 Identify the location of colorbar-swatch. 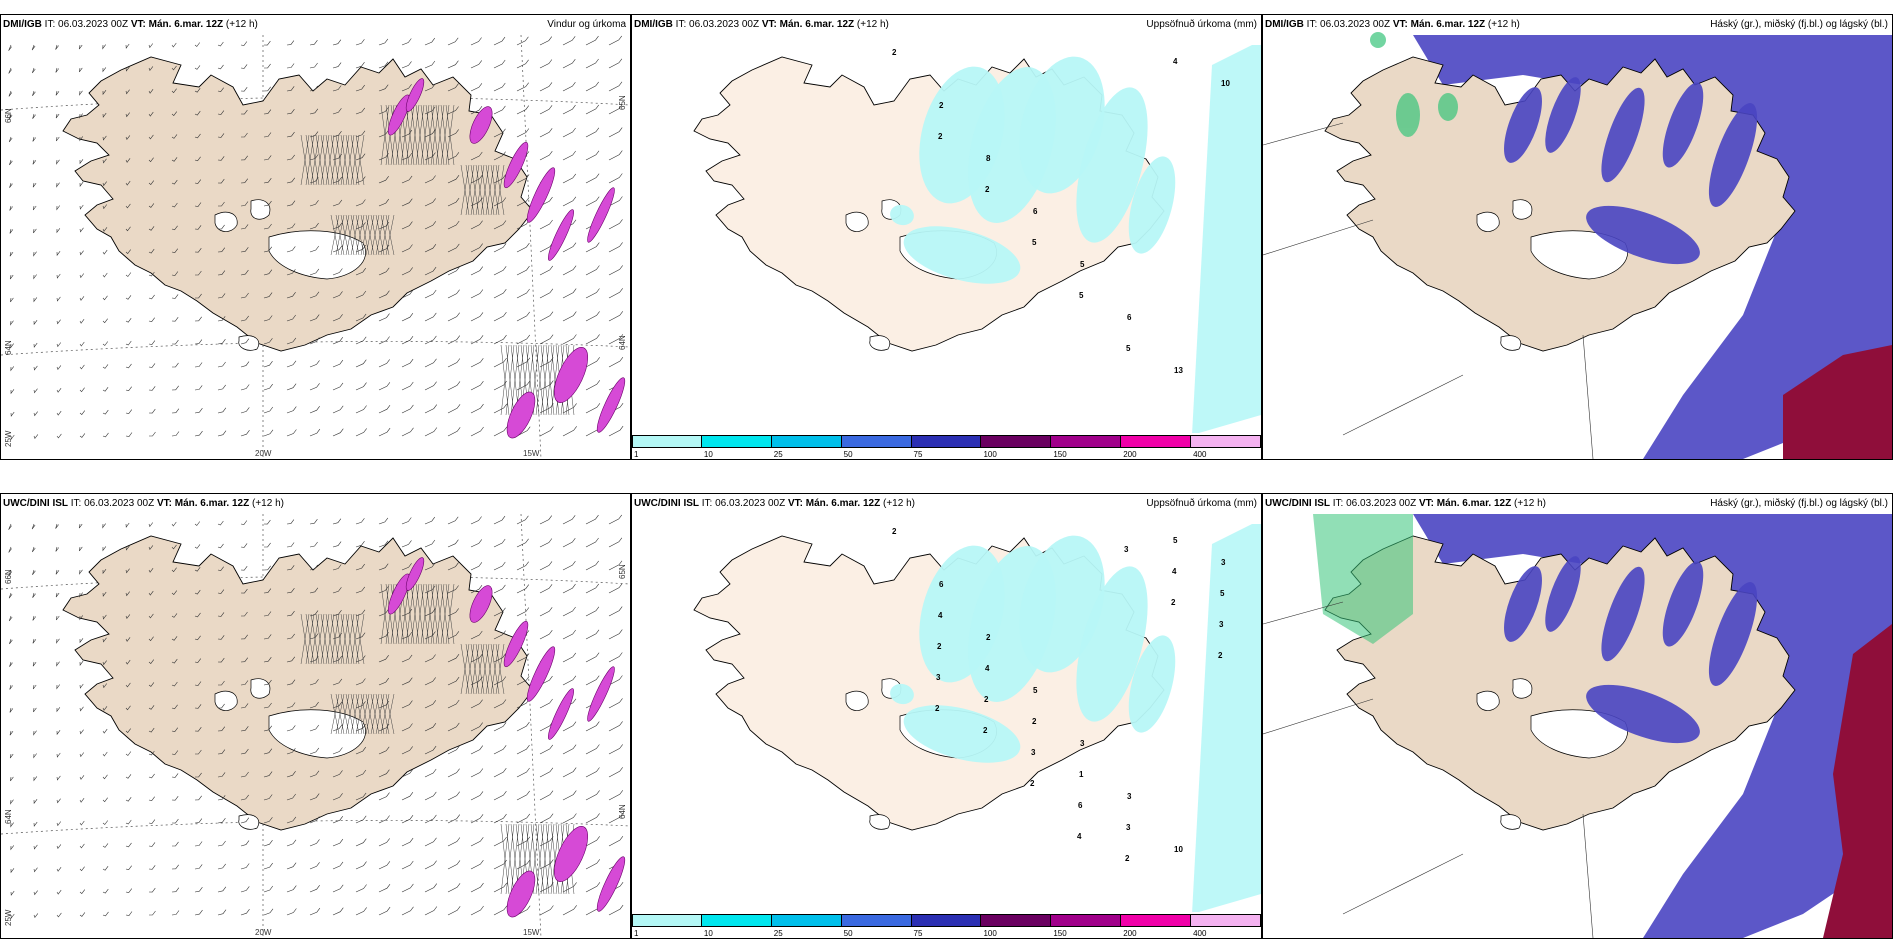
(736, 920).